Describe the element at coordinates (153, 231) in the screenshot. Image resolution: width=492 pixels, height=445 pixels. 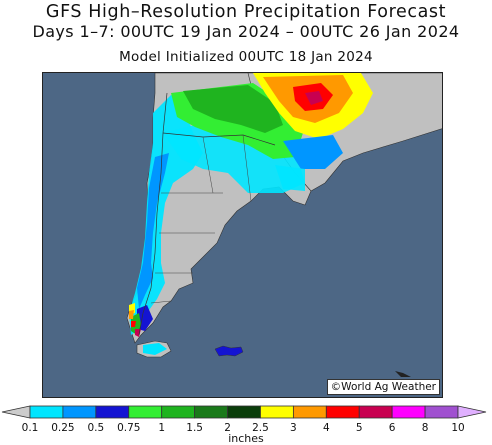
I see `precip-chile-core` at that location.